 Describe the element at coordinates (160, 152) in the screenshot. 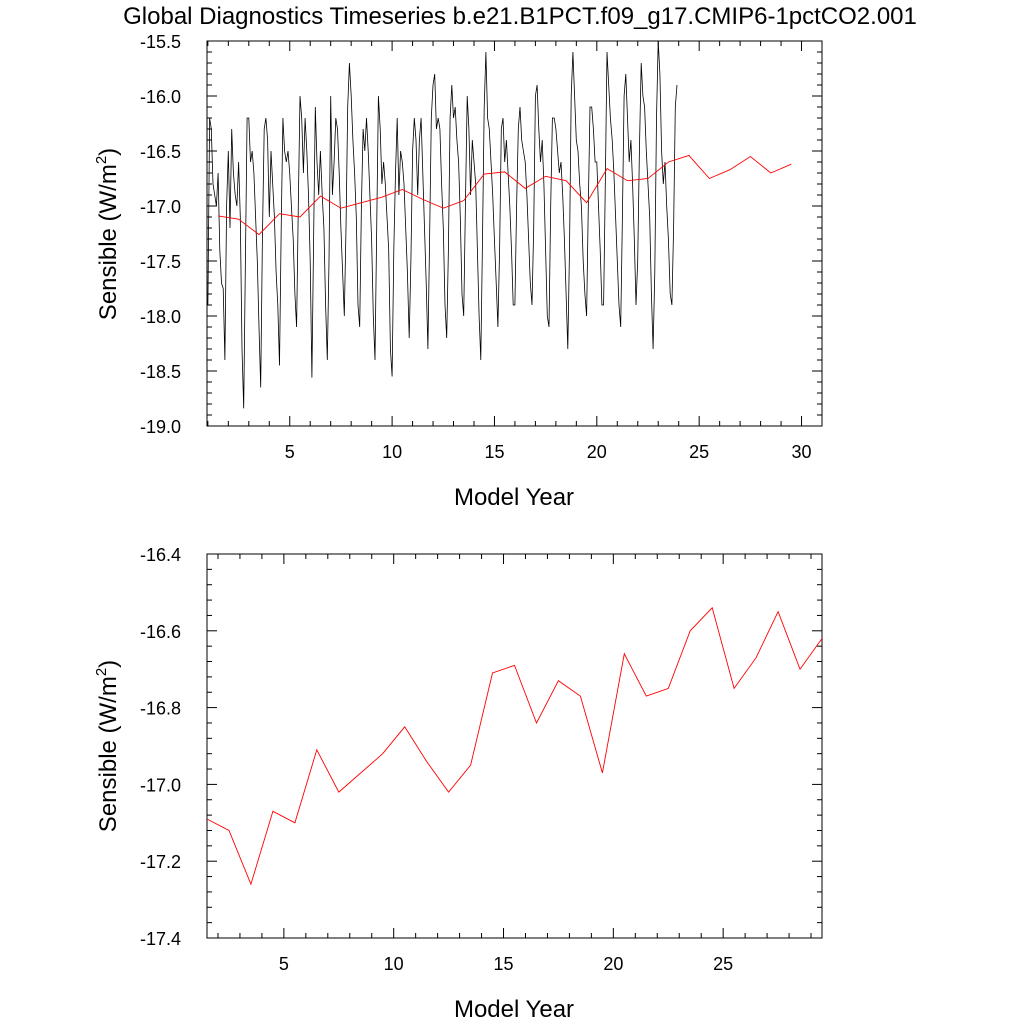

I see `top-y-tick-label: -16.5` at that location.